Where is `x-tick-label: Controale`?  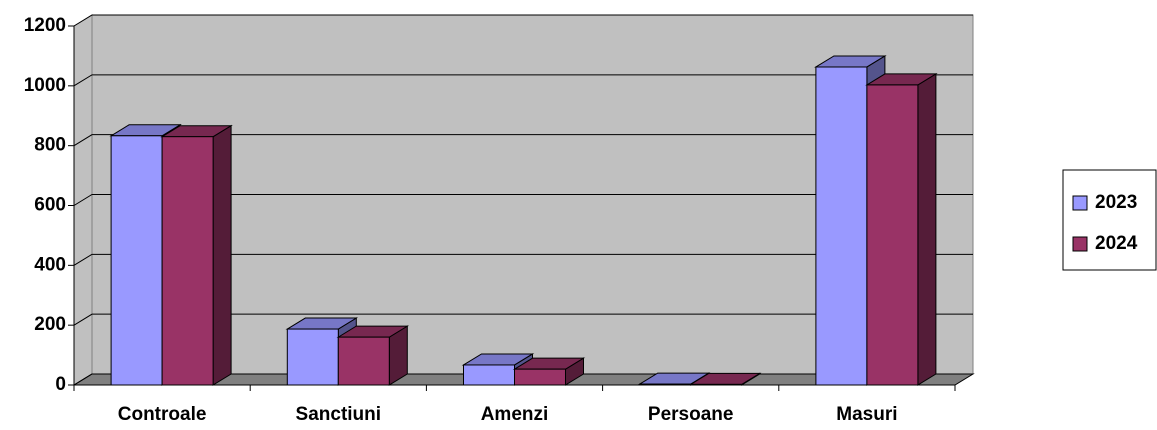
x-tick-label: Controale is located at coordinates (162, 414).